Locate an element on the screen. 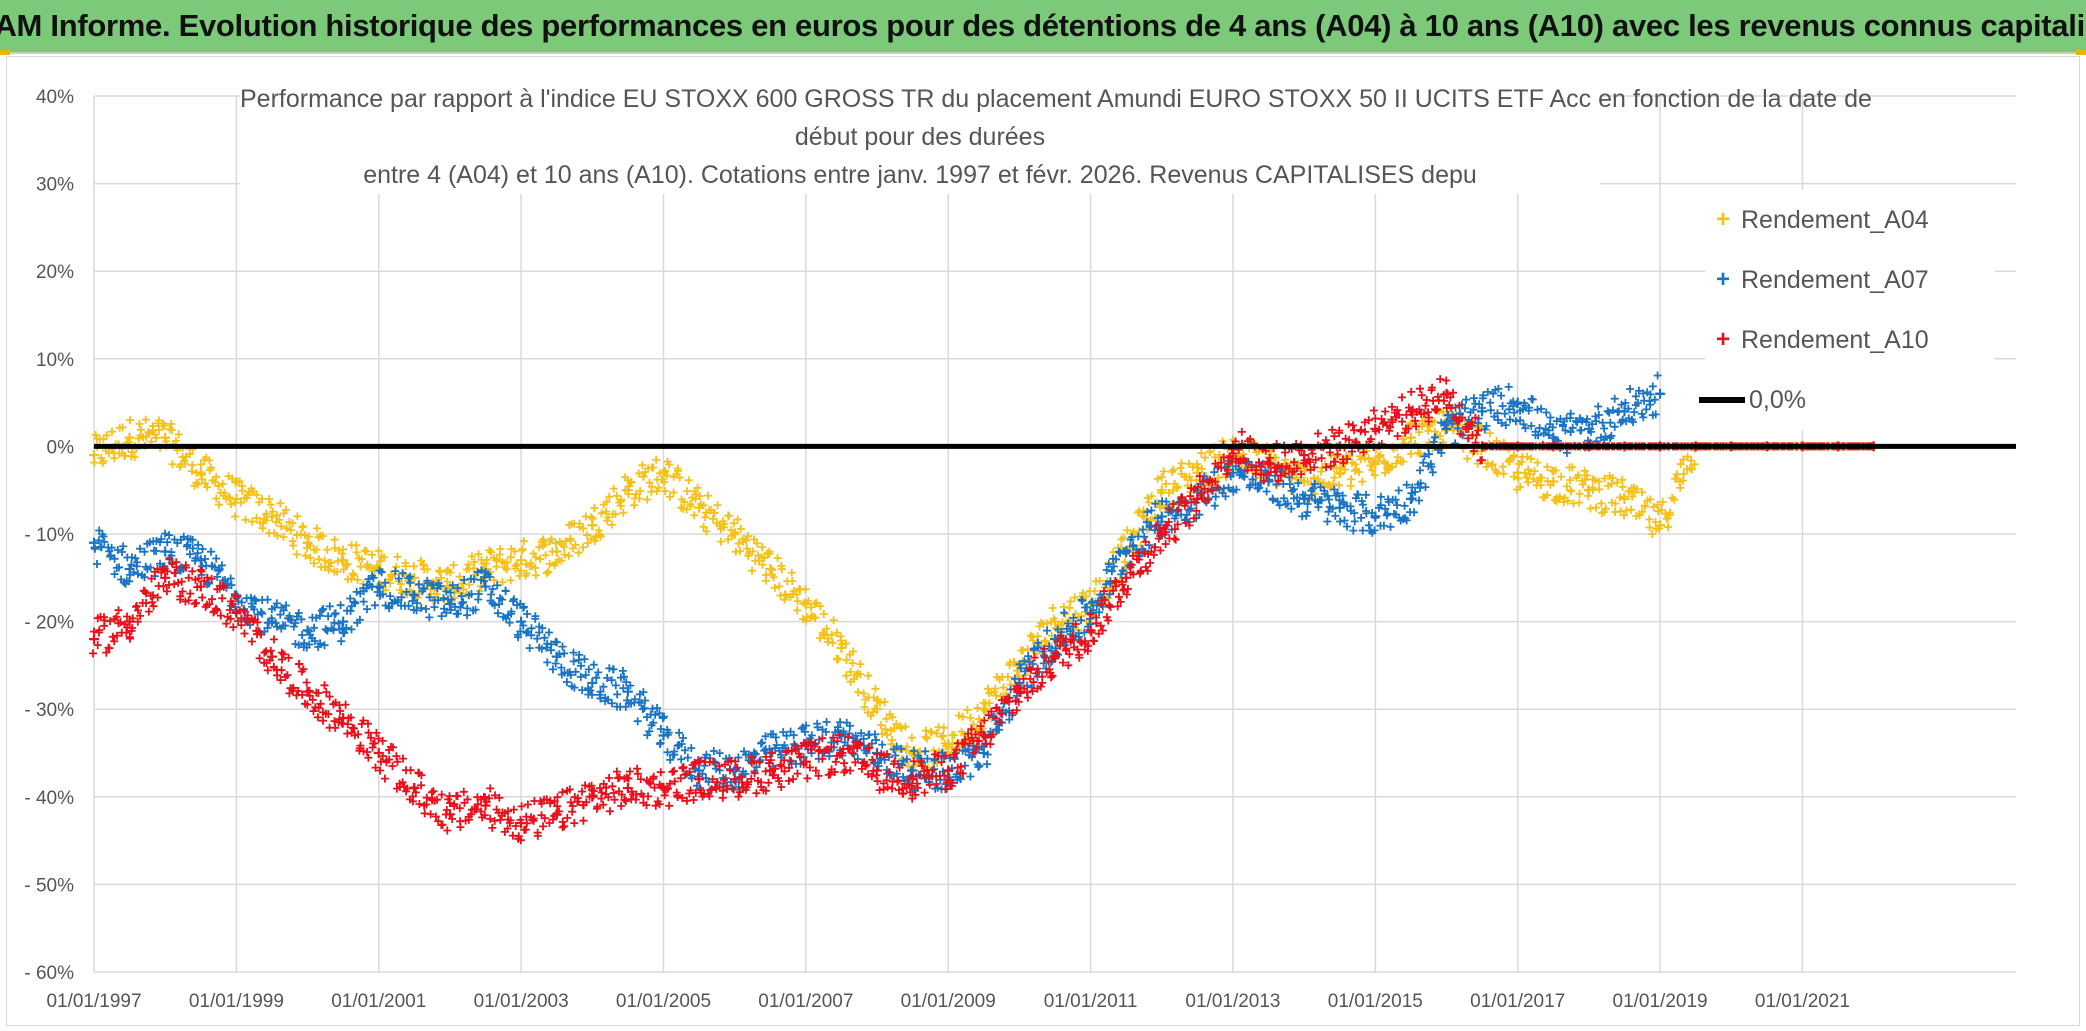 This screenshot has width=2086, height=1031. x-tick-label: 01/01/2007 is located at coordinates (805, 1001).